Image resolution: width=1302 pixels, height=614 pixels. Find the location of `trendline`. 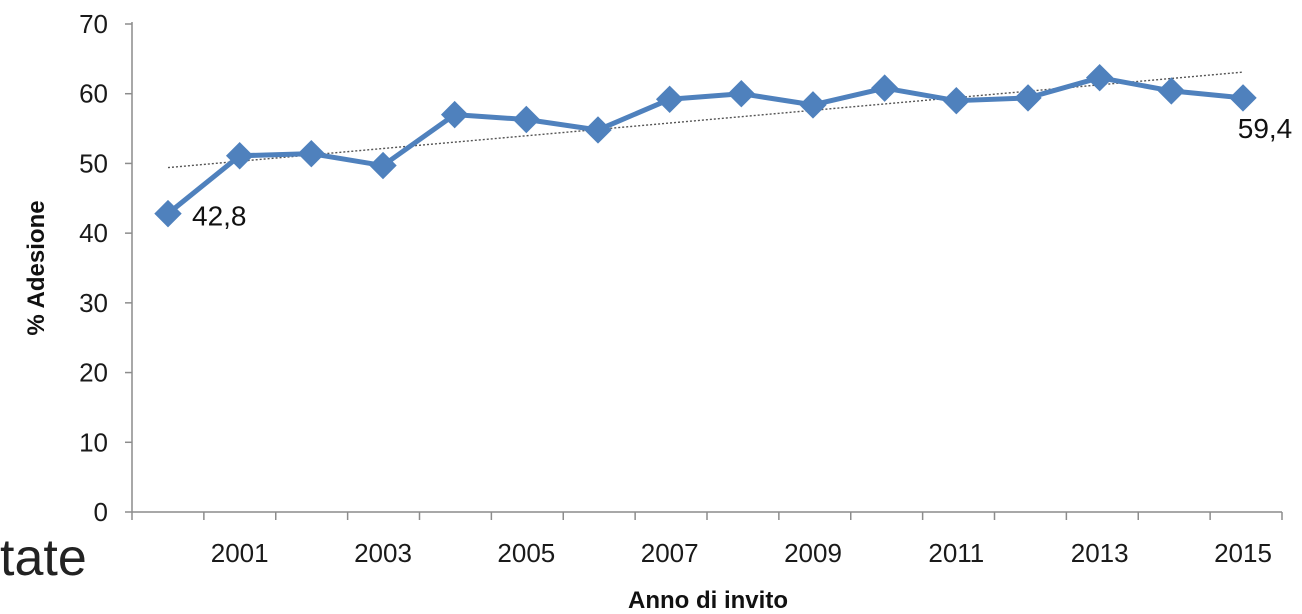

trendline is located at coordinates (705, 120).